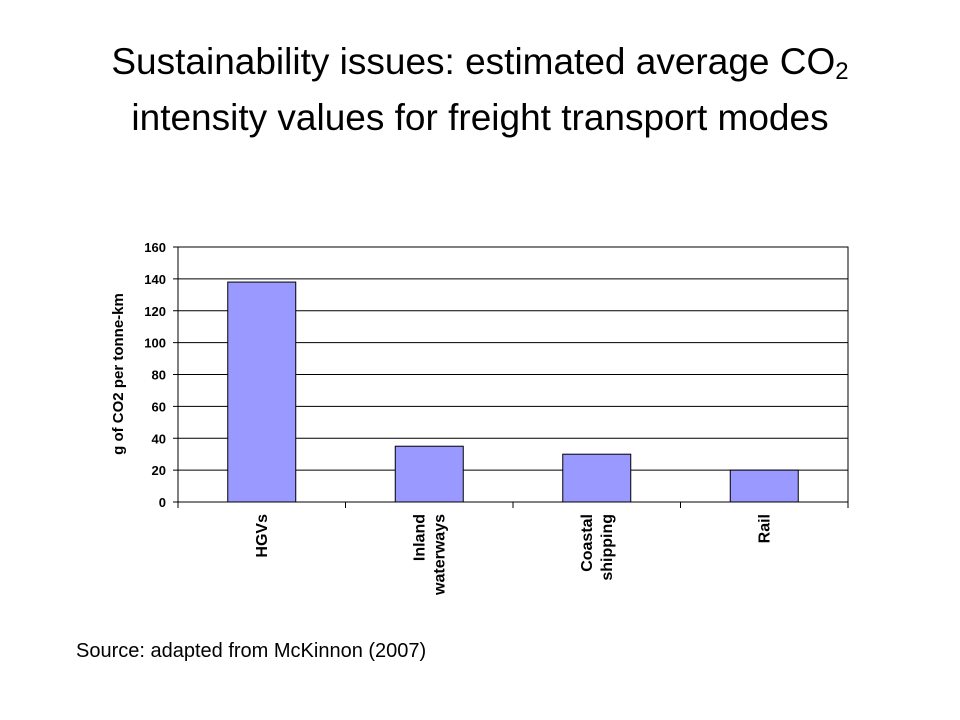  What do you see at coordinates (155, 343) in the screenshot?
I see `y-tick-label: 100` at bounding box center [155, 343].